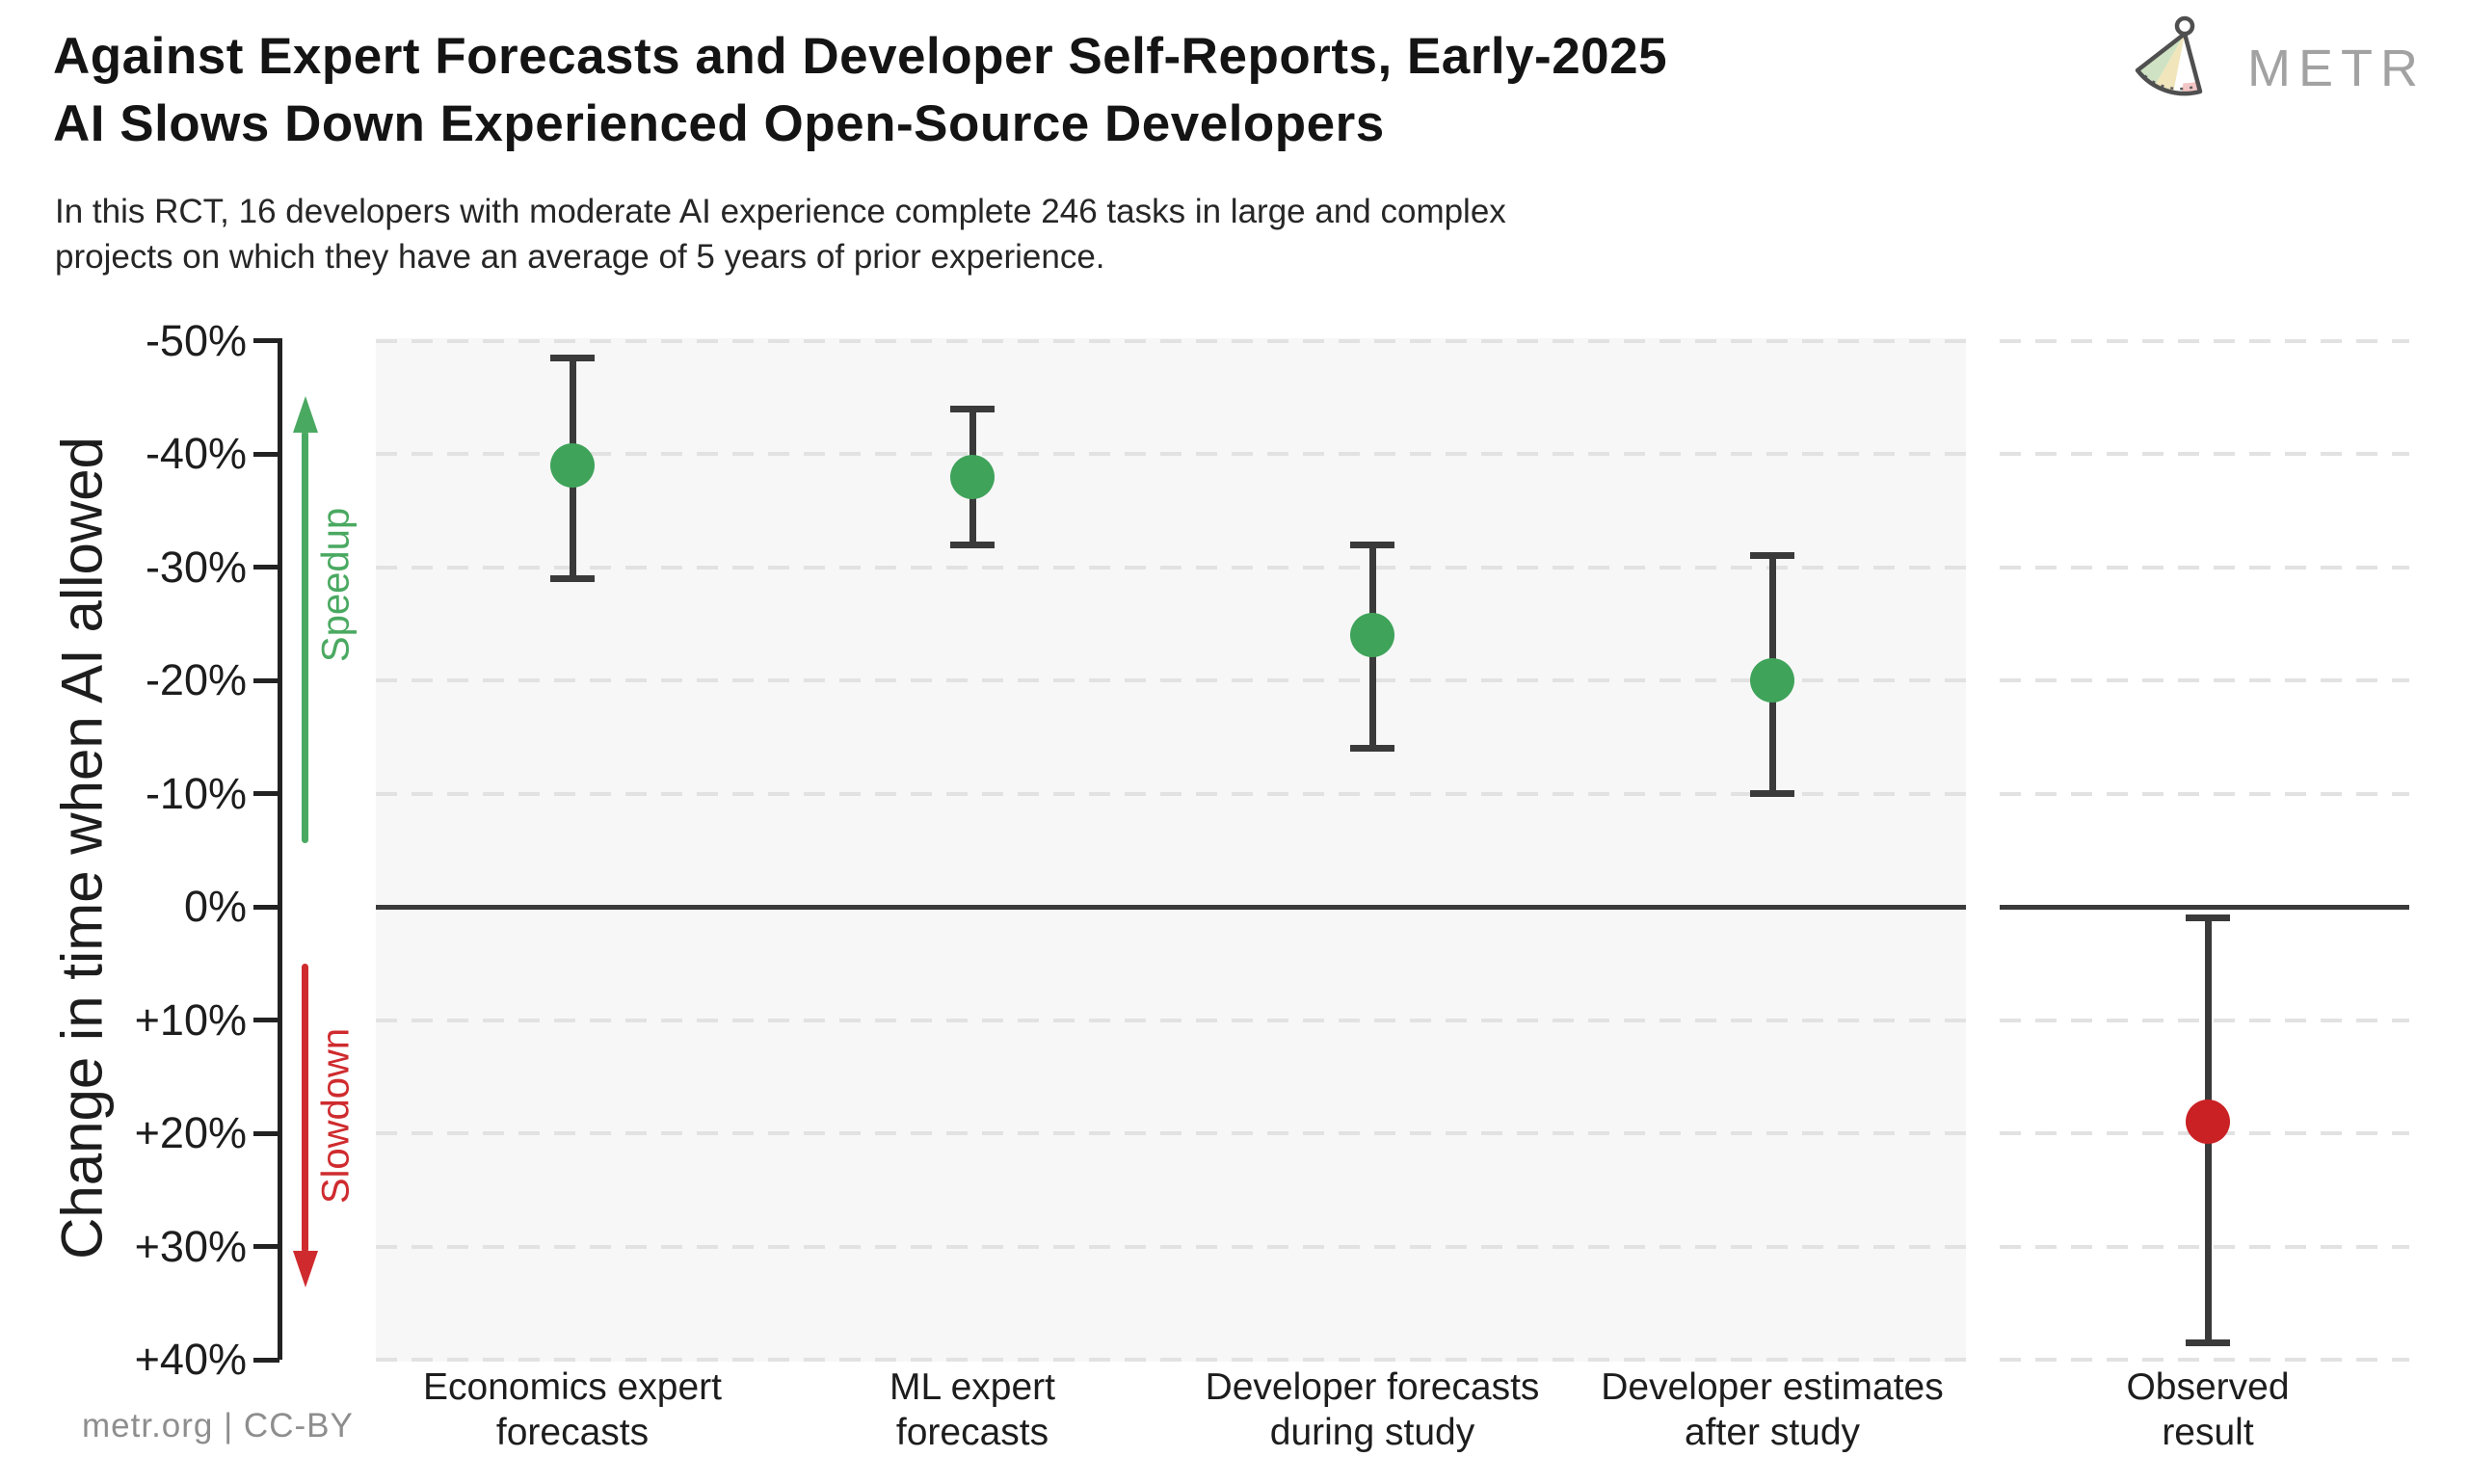 This screenshot has height=1484, width=2469. I want to click on x-category-label: Developer estimates after study, so click(1772, 1409).